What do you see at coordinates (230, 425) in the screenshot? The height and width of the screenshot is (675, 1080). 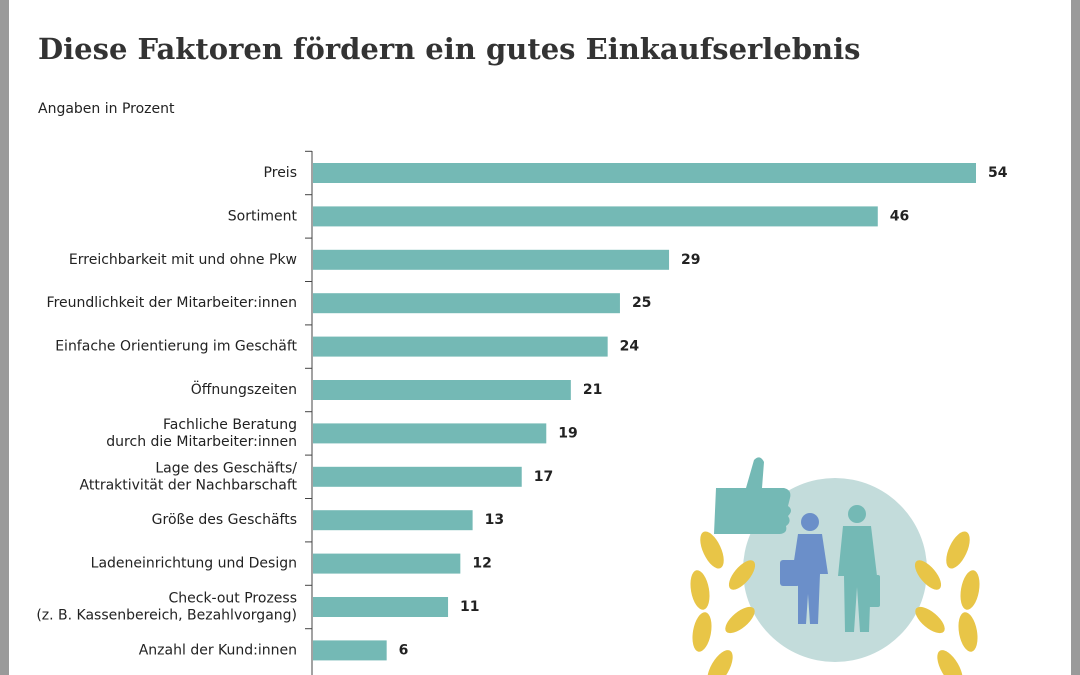 I see `y-tick-label: Fachliche Beratung` at bounding box center [230, 425].